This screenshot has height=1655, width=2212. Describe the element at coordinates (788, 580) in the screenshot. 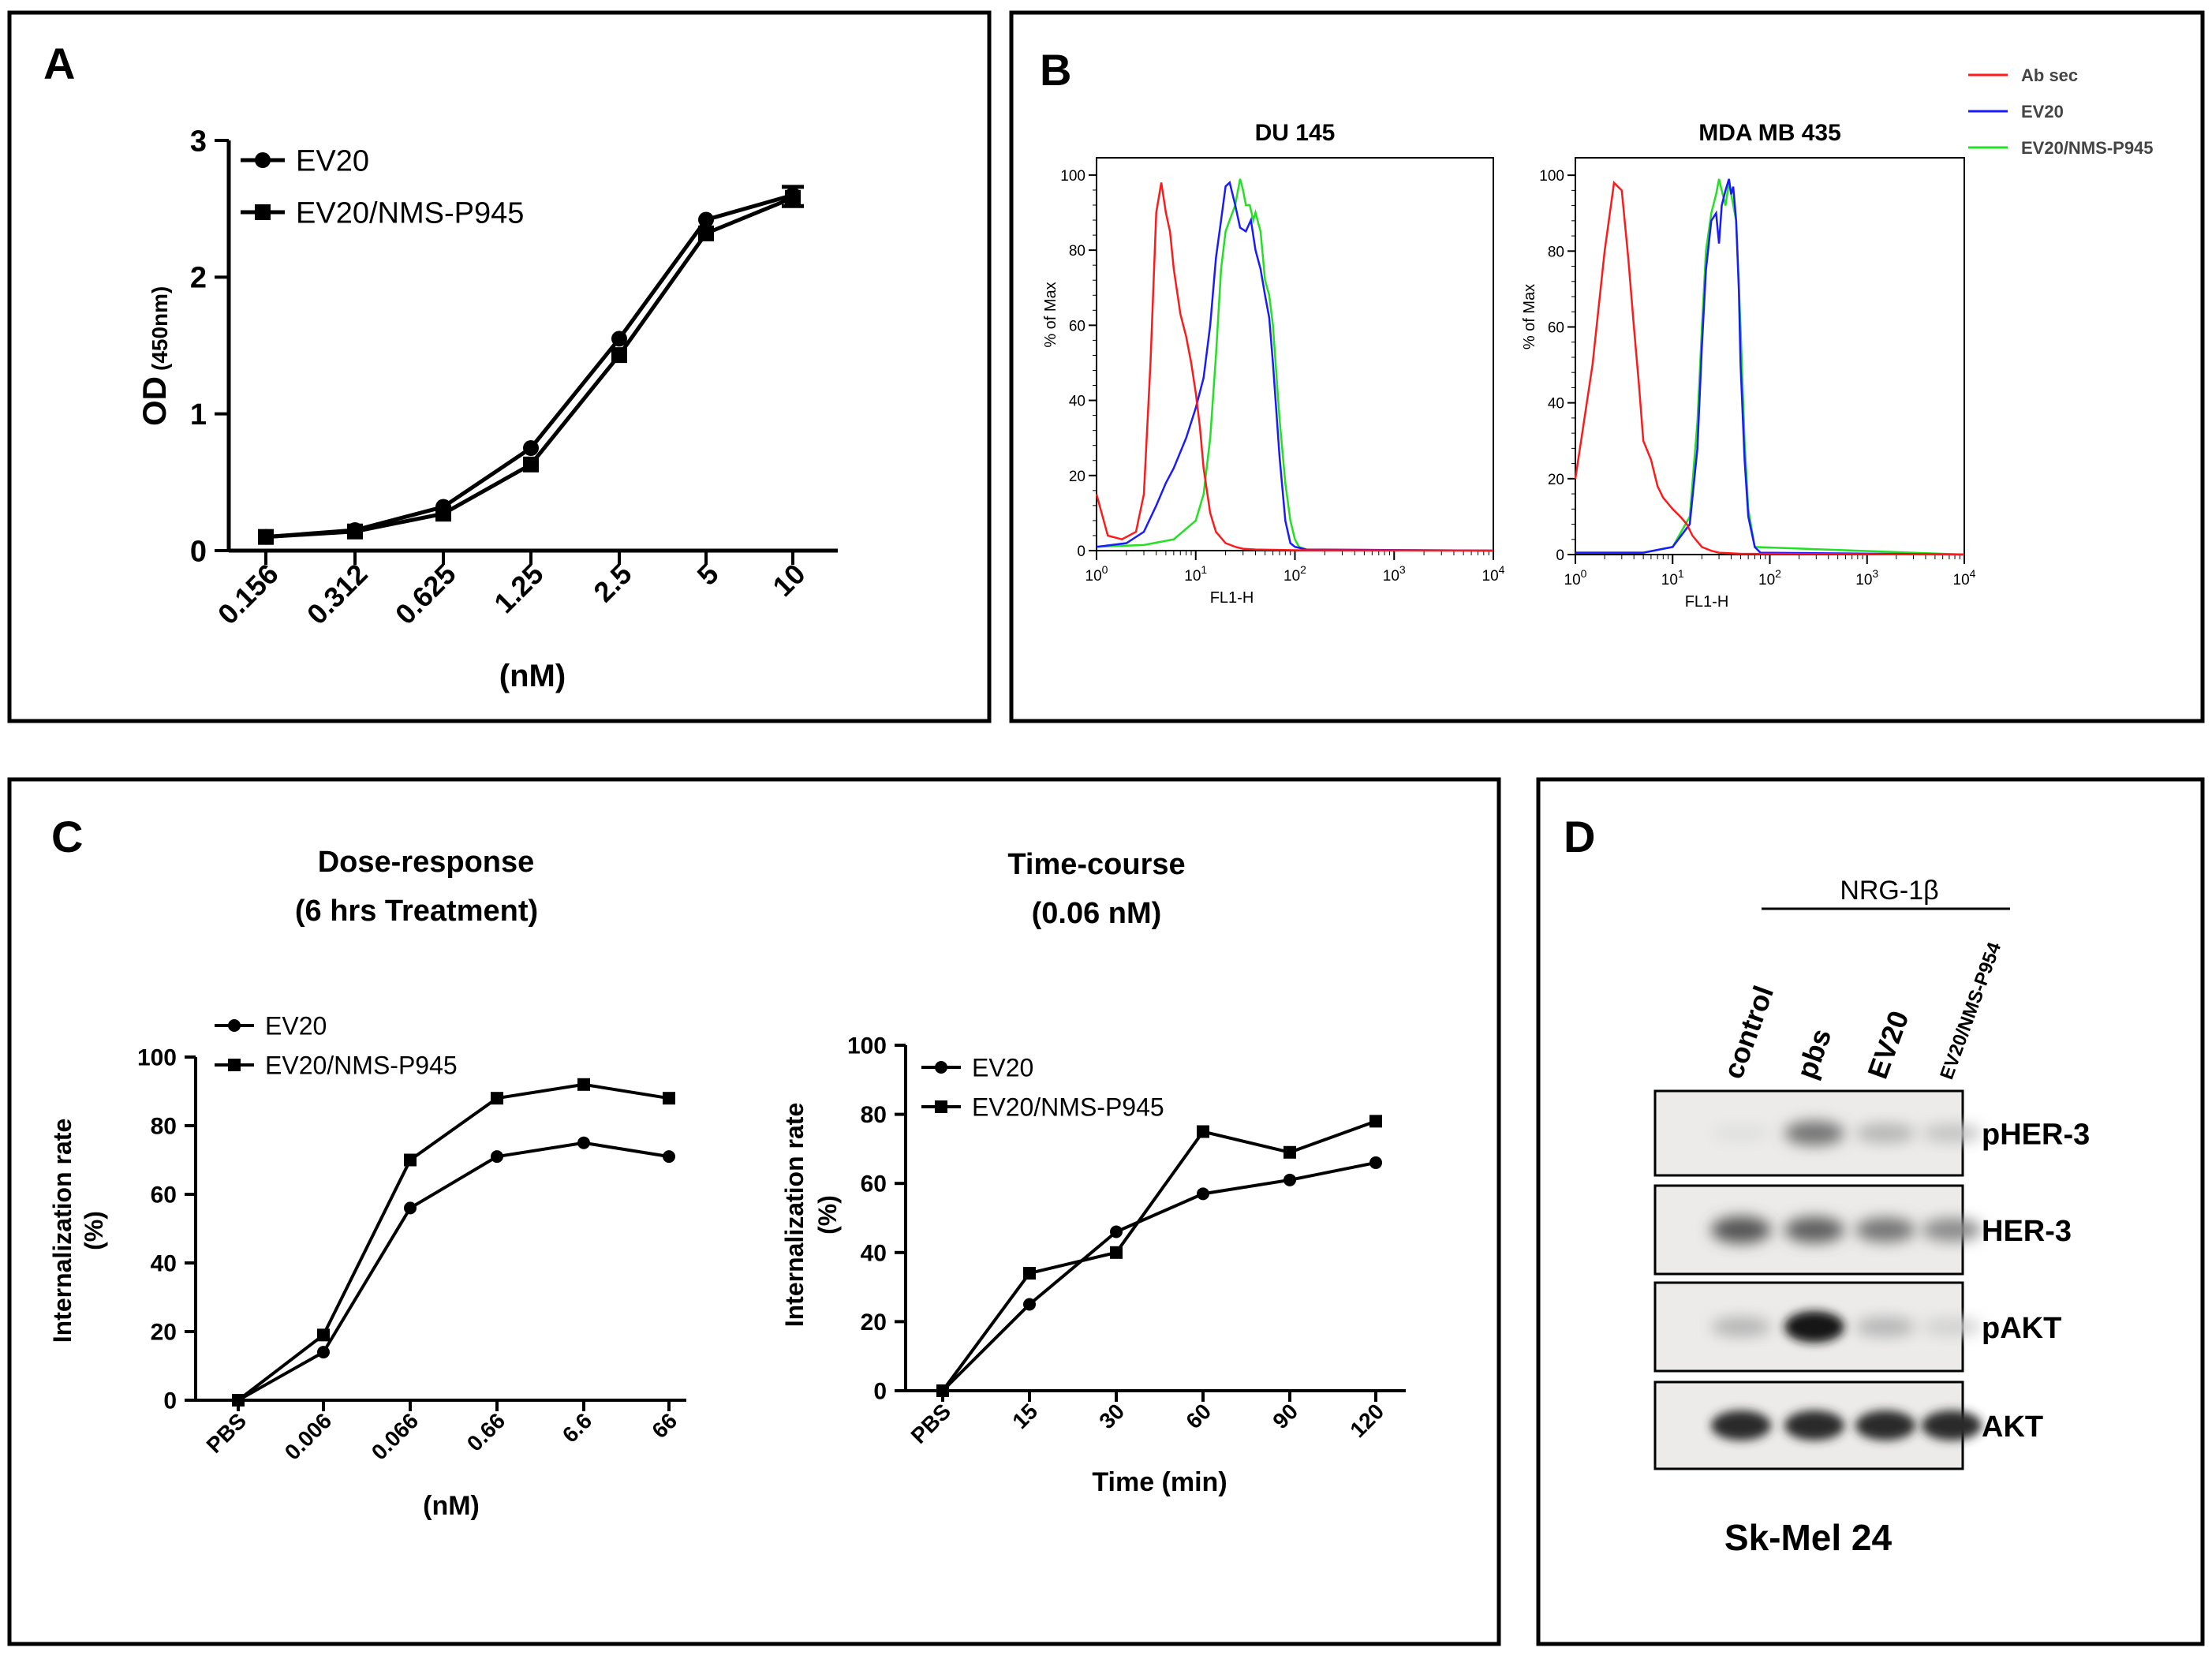

I see `a-xtick-label: 10` at that location.